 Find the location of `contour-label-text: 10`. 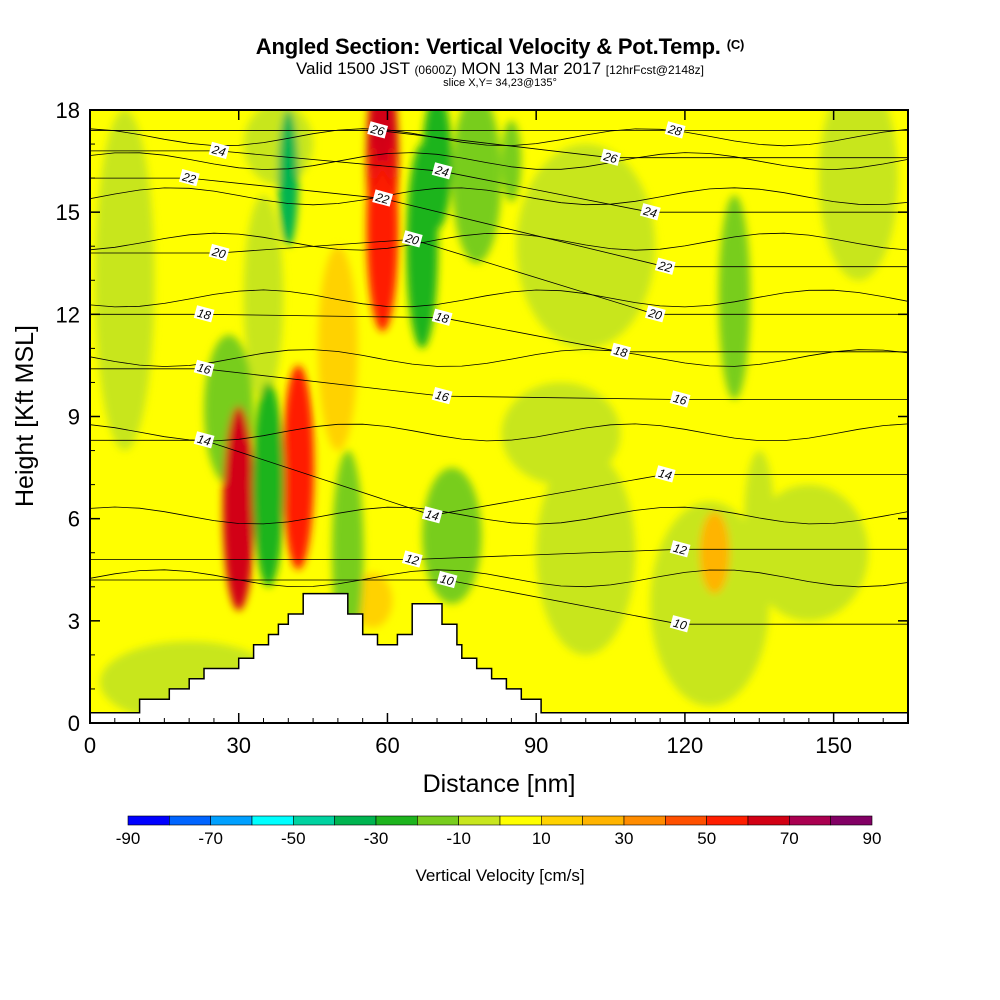

contour-label-text: 10 is located at coordinates (680, 624).